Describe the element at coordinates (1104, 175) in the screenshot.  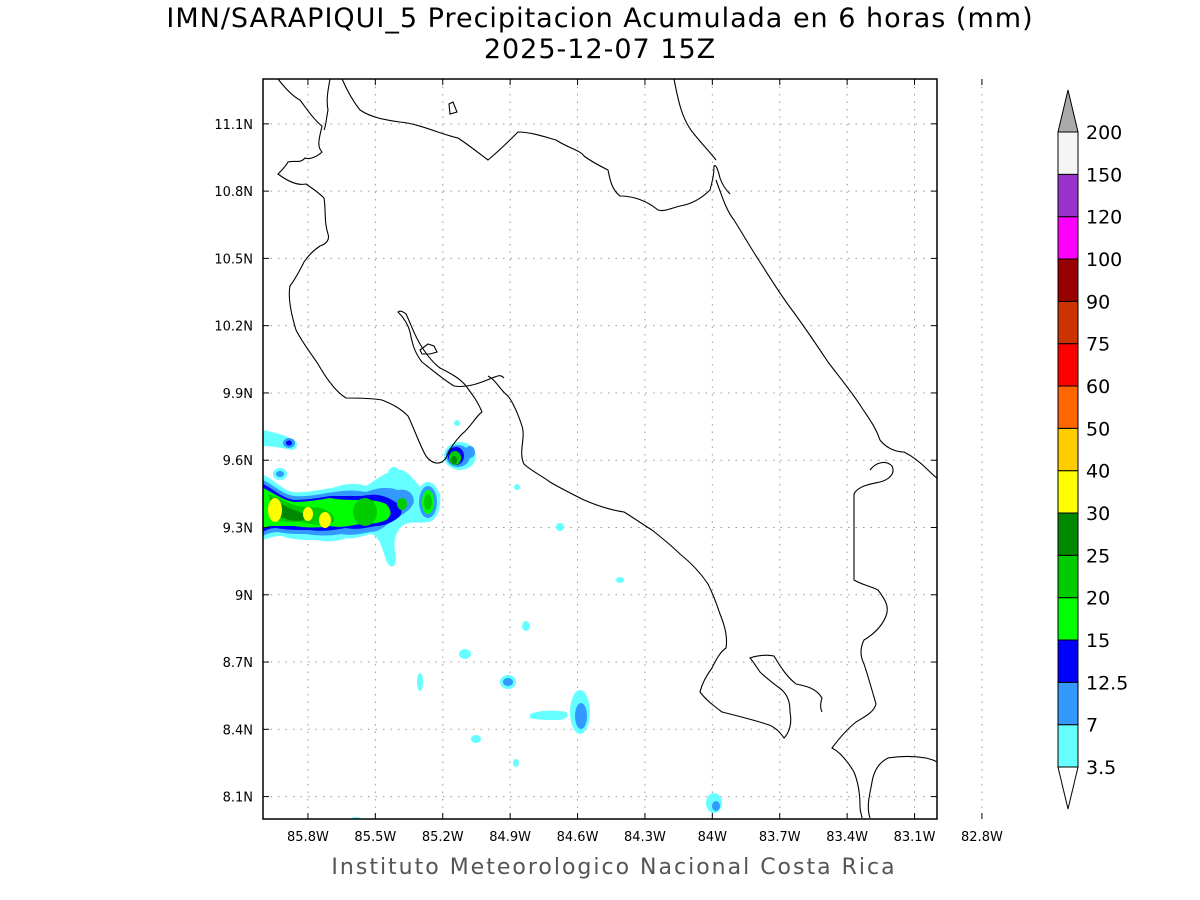
I see `colorbar-level-label: 150` at that location.